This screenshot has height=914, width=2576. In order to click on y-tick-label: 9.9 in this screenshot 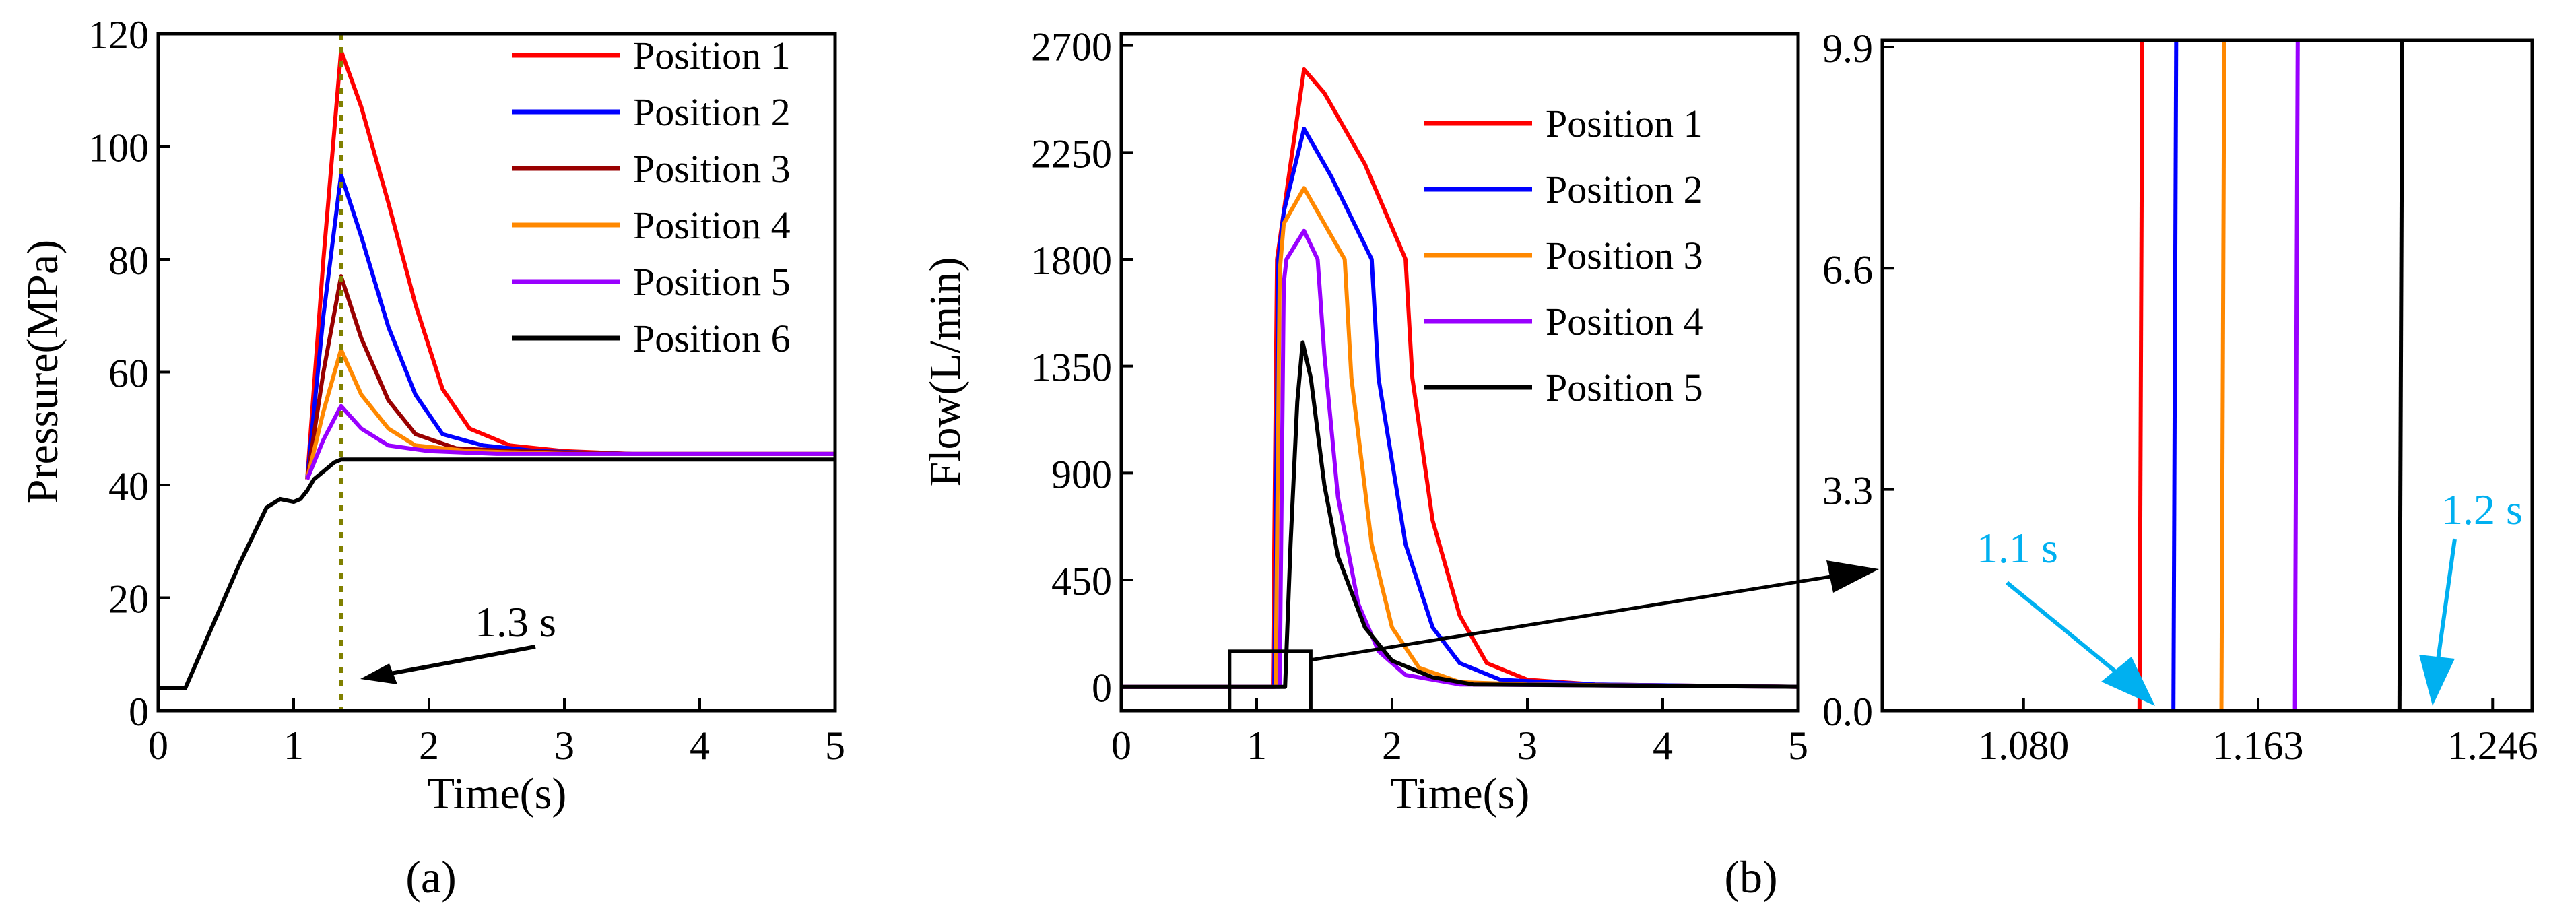, I will do `click(1847, 48)`.